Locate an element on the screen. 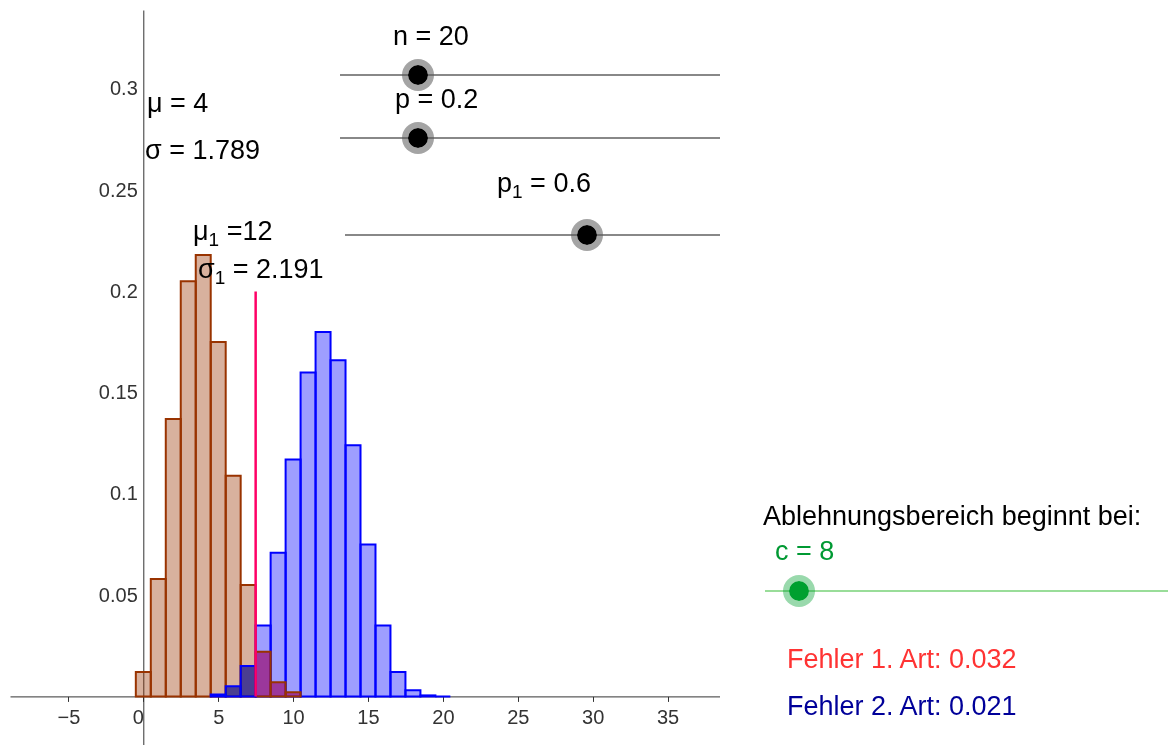 The width and height of the screenshot is (1172, 745). x-tick-label: 0 is located at coordinates (138, 716).